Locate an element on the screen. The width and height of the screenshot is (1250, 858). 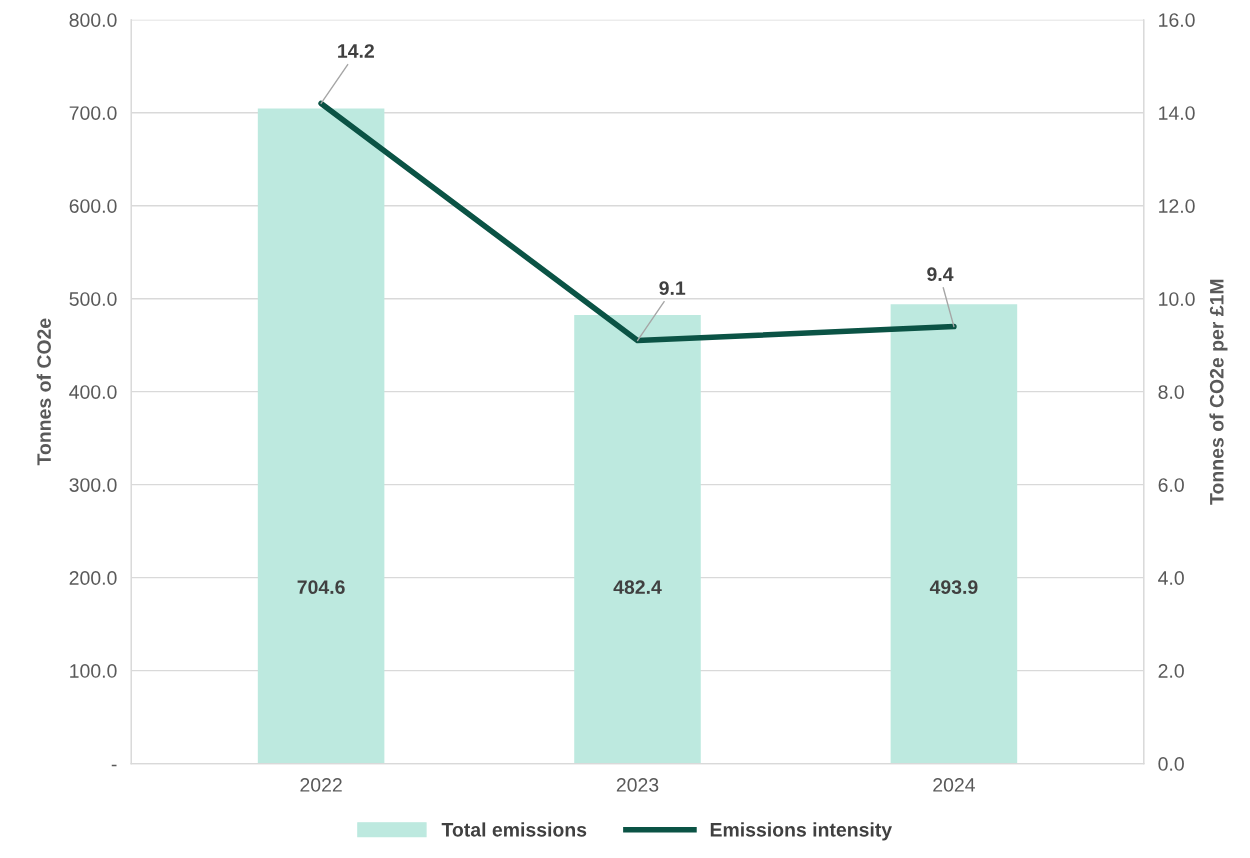
y2-tick-label: 2.0 is located at coordinates (1171, 671).